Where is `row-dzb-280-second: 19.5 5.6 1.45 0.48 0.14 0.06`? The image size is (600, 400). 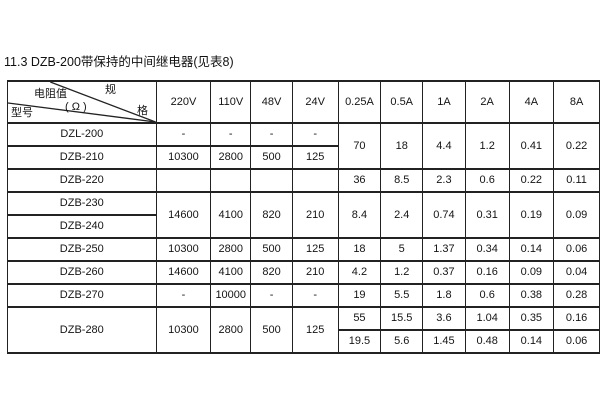
row-dzb-280-second: 19.5 5.6 1.45 0.48 0.14 0.06 is located at coordinates (304, 341).